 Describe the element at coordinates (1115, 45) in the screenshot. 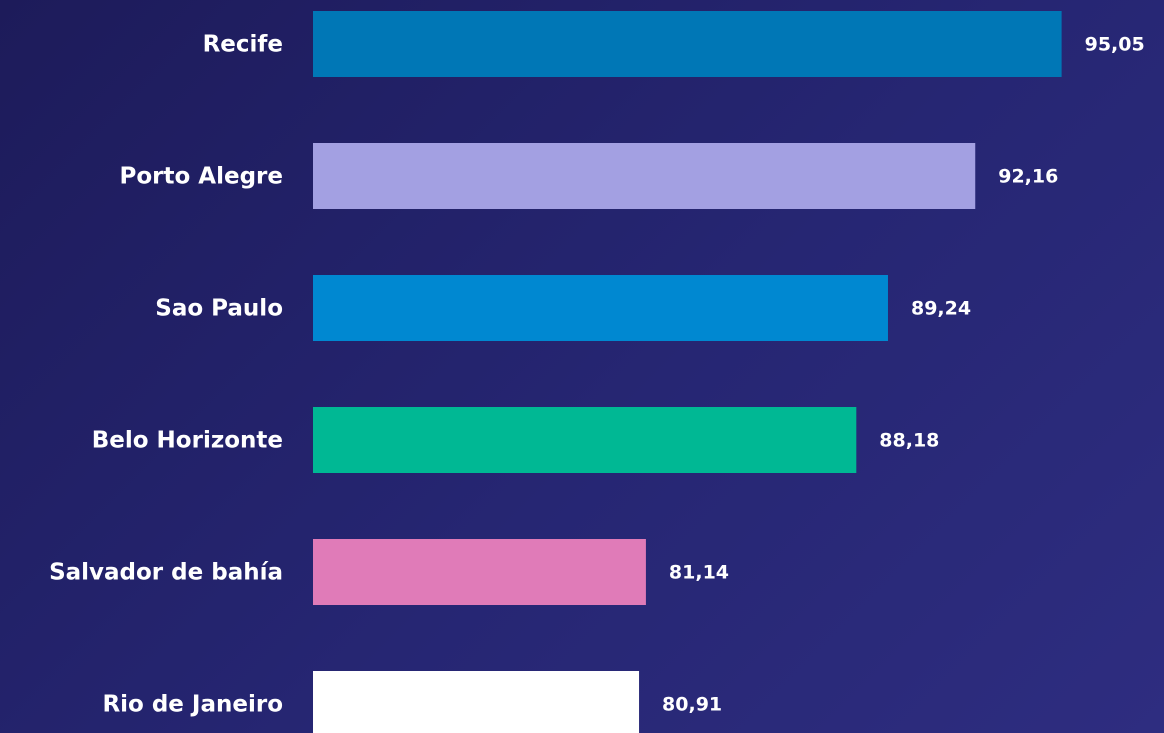

I see `value-label: 95,05` at that location.